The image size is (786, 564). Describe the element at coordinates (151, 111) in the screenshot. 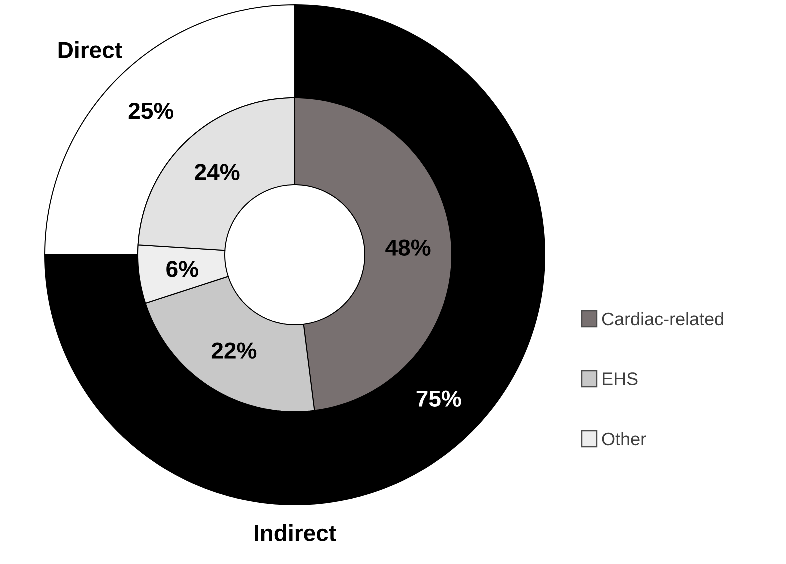

I see `data-label: 25%` at that location.